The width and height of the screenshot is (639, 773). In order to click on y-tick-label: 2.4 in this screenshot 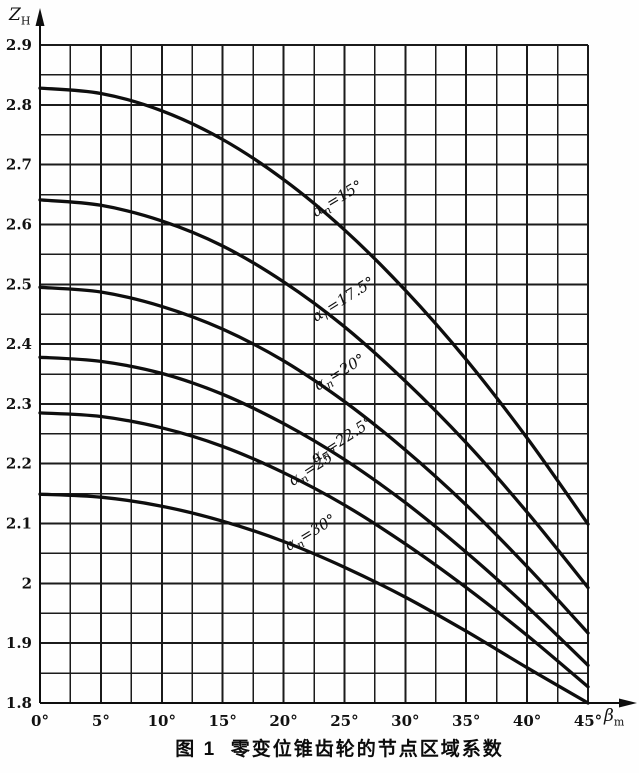, I will do `click(19, 344)`.